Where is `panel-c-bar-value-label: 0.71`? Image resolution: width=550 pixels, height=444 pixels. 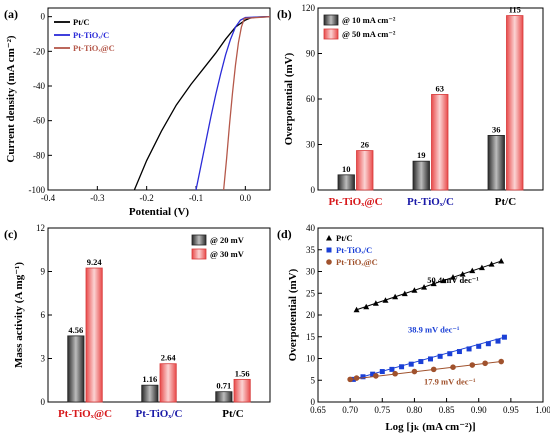
panel-c-bar-value-label: 0.71 is located at coordinates (223, 386).